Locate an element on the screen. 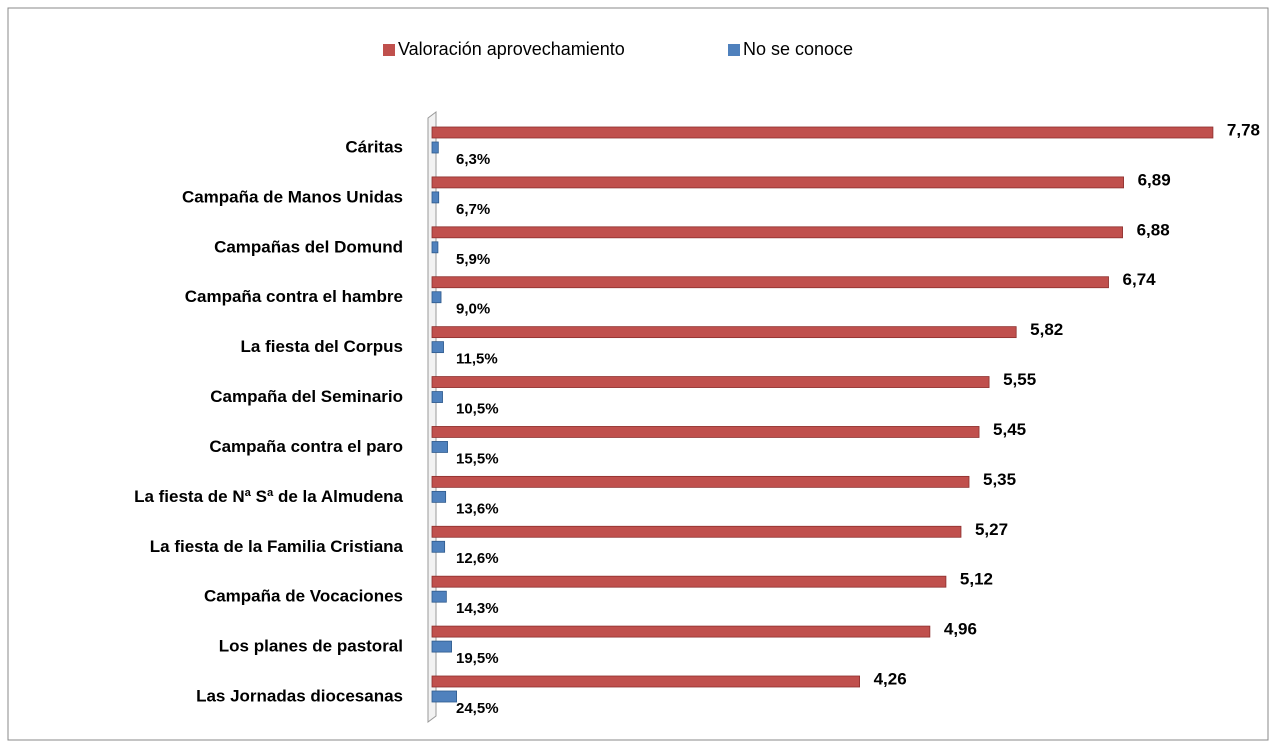  value-label: 6,89 is located at coordinates (1154, 179).